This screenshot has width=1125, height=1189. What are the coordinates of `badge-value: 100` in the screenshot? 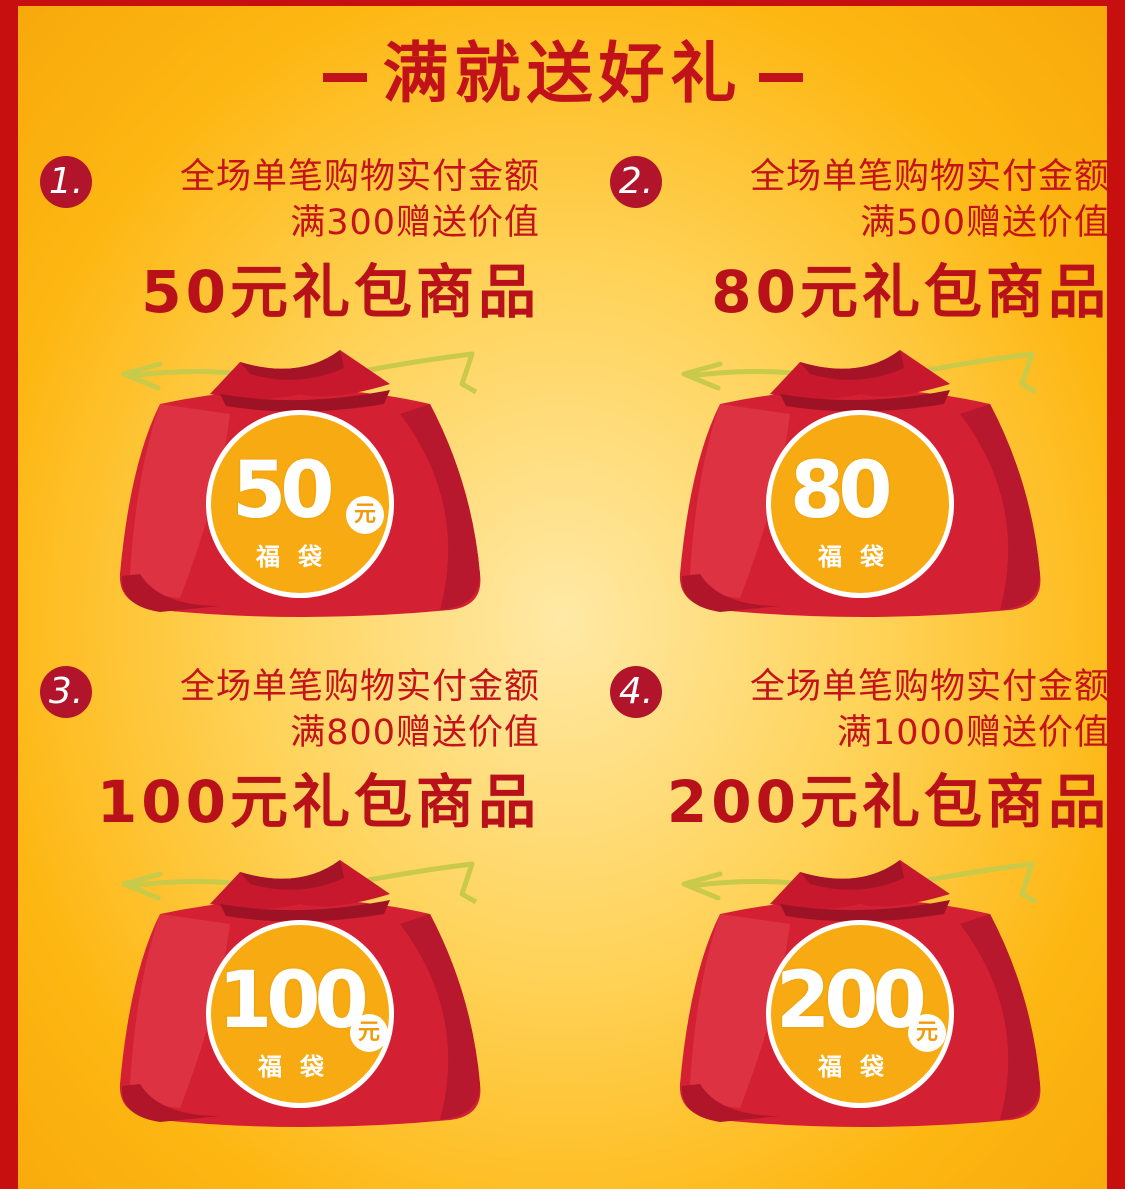 It's located at (293, 1001).